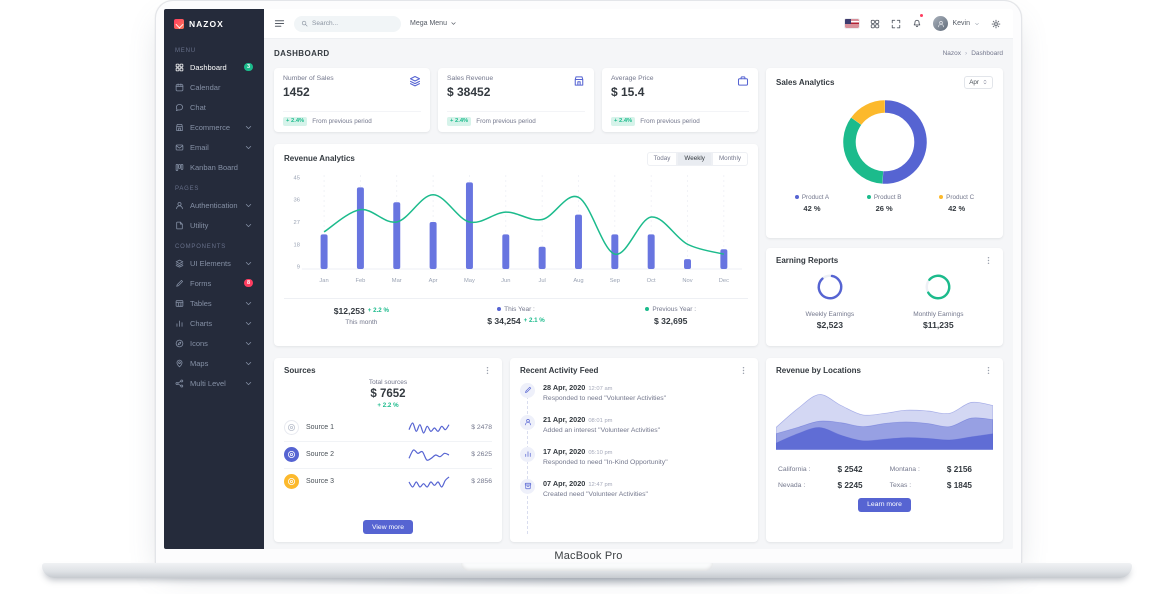 The height and width of the screenshot is (594, 1175). I want to click on store-icon, so click(579, 81).